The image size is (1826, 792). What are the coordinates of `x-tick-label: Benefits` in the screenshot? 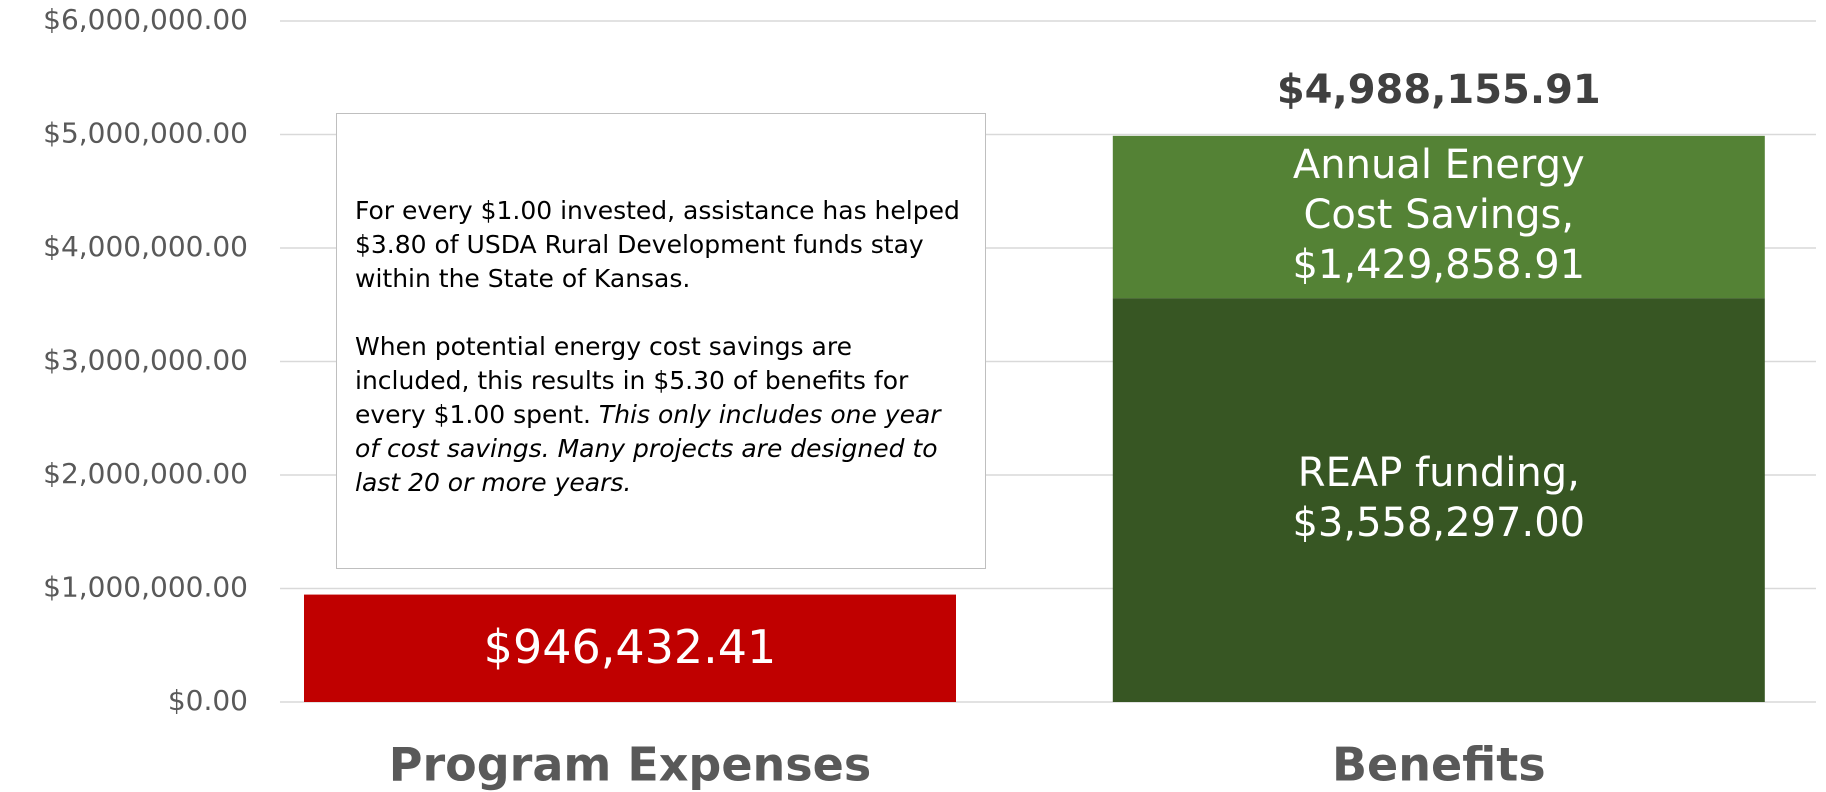 It's located at (1439, 765).